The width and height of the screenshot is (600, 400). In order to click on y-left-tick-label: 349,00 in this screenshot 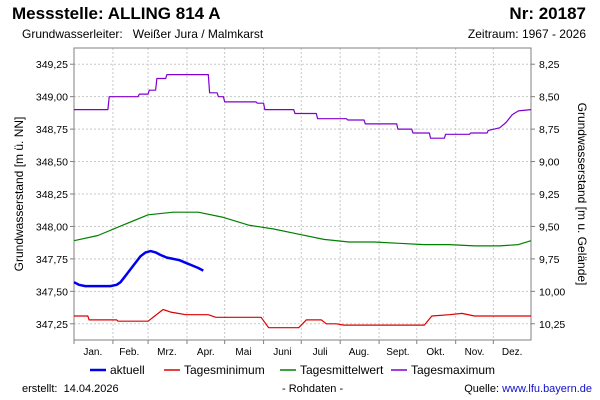, I will do `click(52, 98)`.